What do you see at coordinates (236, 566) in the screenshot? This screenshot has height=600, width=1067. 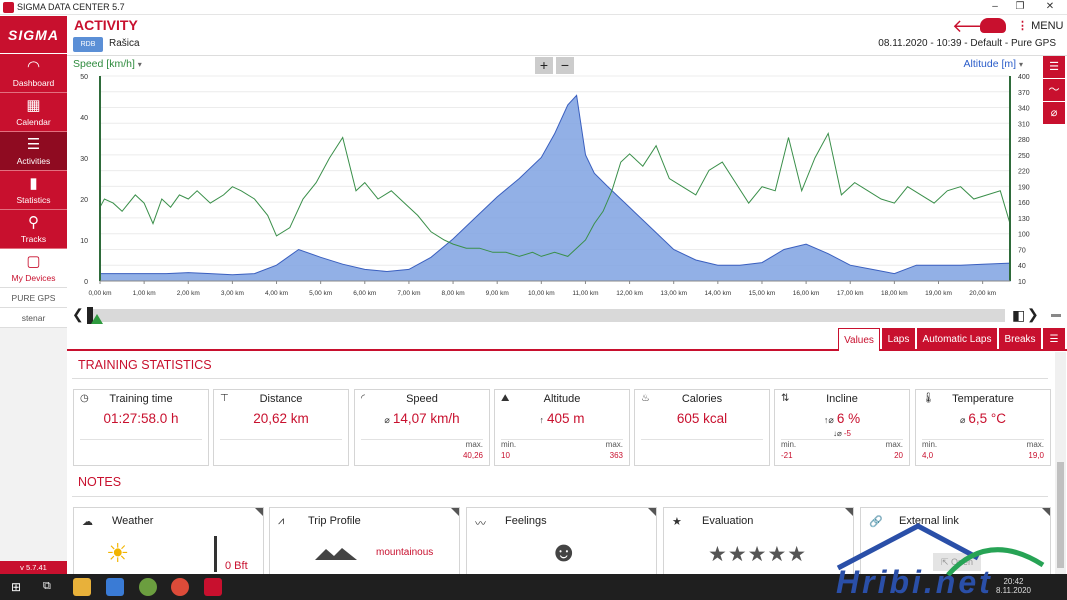 I see `wind-value: 0 Bft` at bounding box center [236, 566].